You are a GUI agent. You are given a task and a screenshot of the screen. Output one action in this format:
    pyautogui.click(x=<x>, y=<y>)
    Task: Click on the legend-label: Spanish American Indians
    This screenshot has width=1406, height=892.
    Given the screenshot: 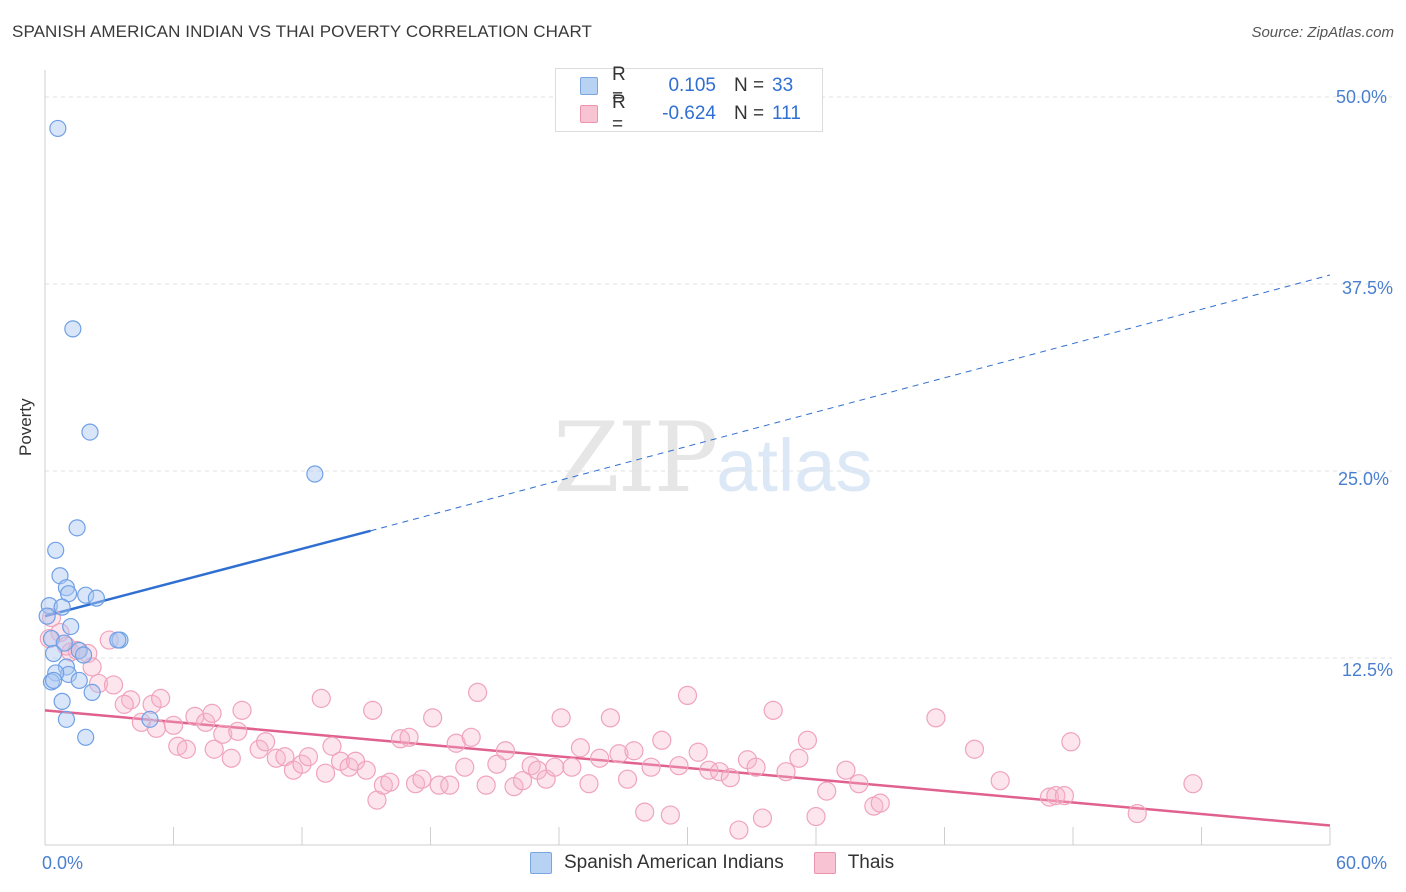 What is the action you would take?
    pyautogui.click(x=674, y=862)
    